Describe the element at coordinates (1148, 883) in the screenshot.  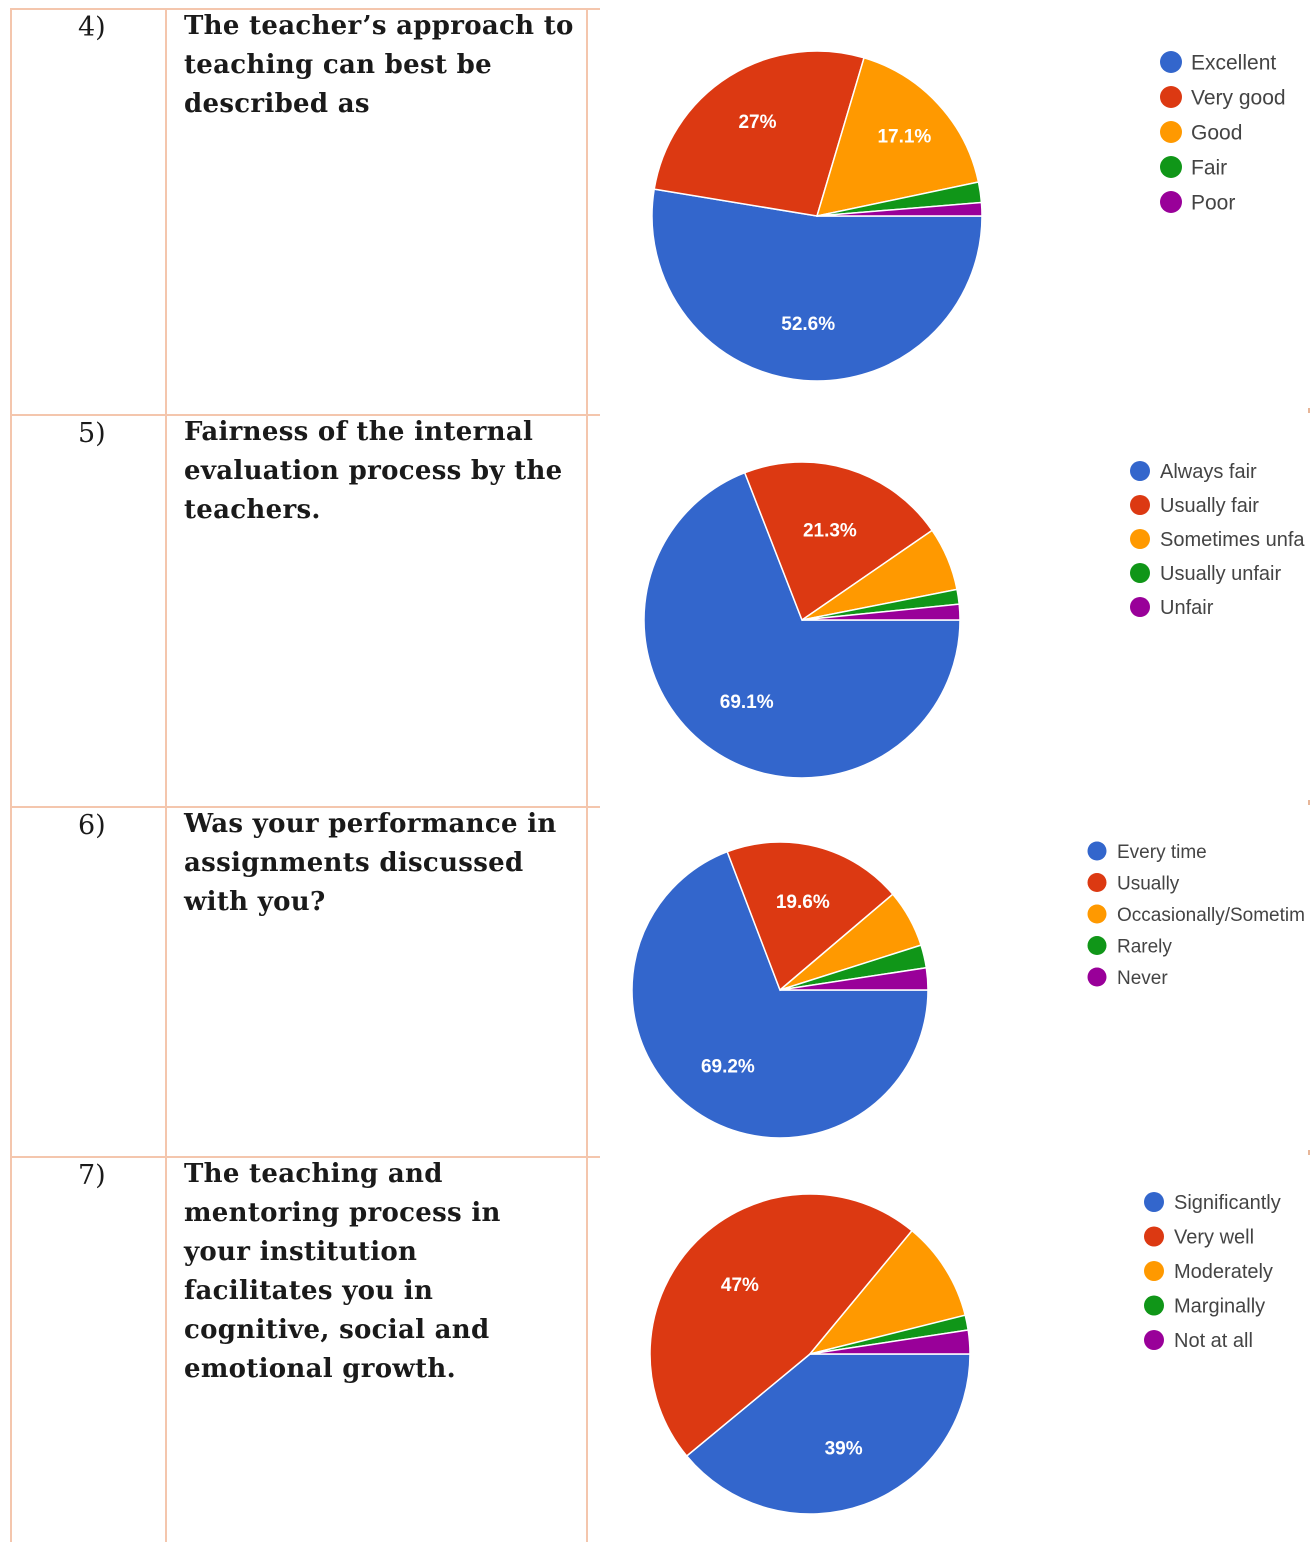
I see `legend-label: Usually` at that location.